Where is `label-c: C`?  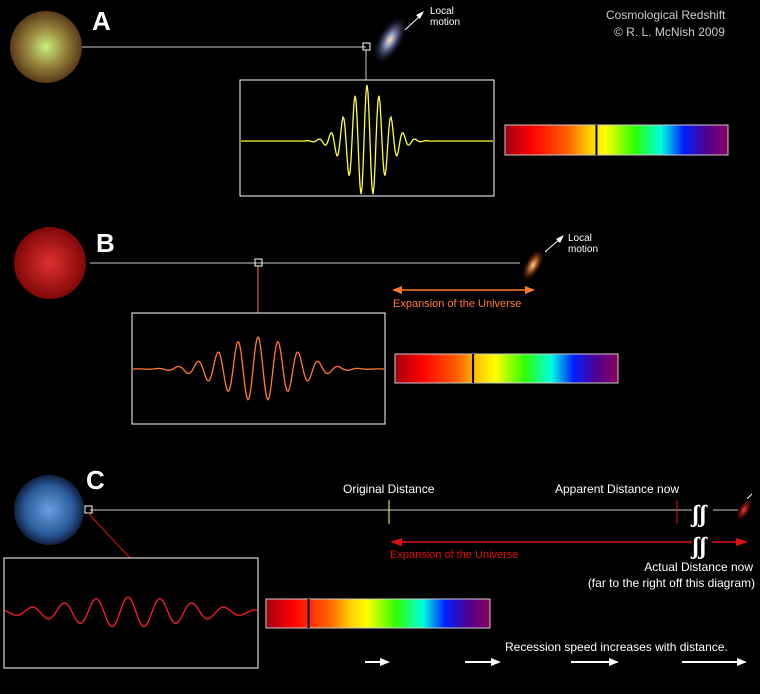 label-c: C is located at coordinates (95, 480).